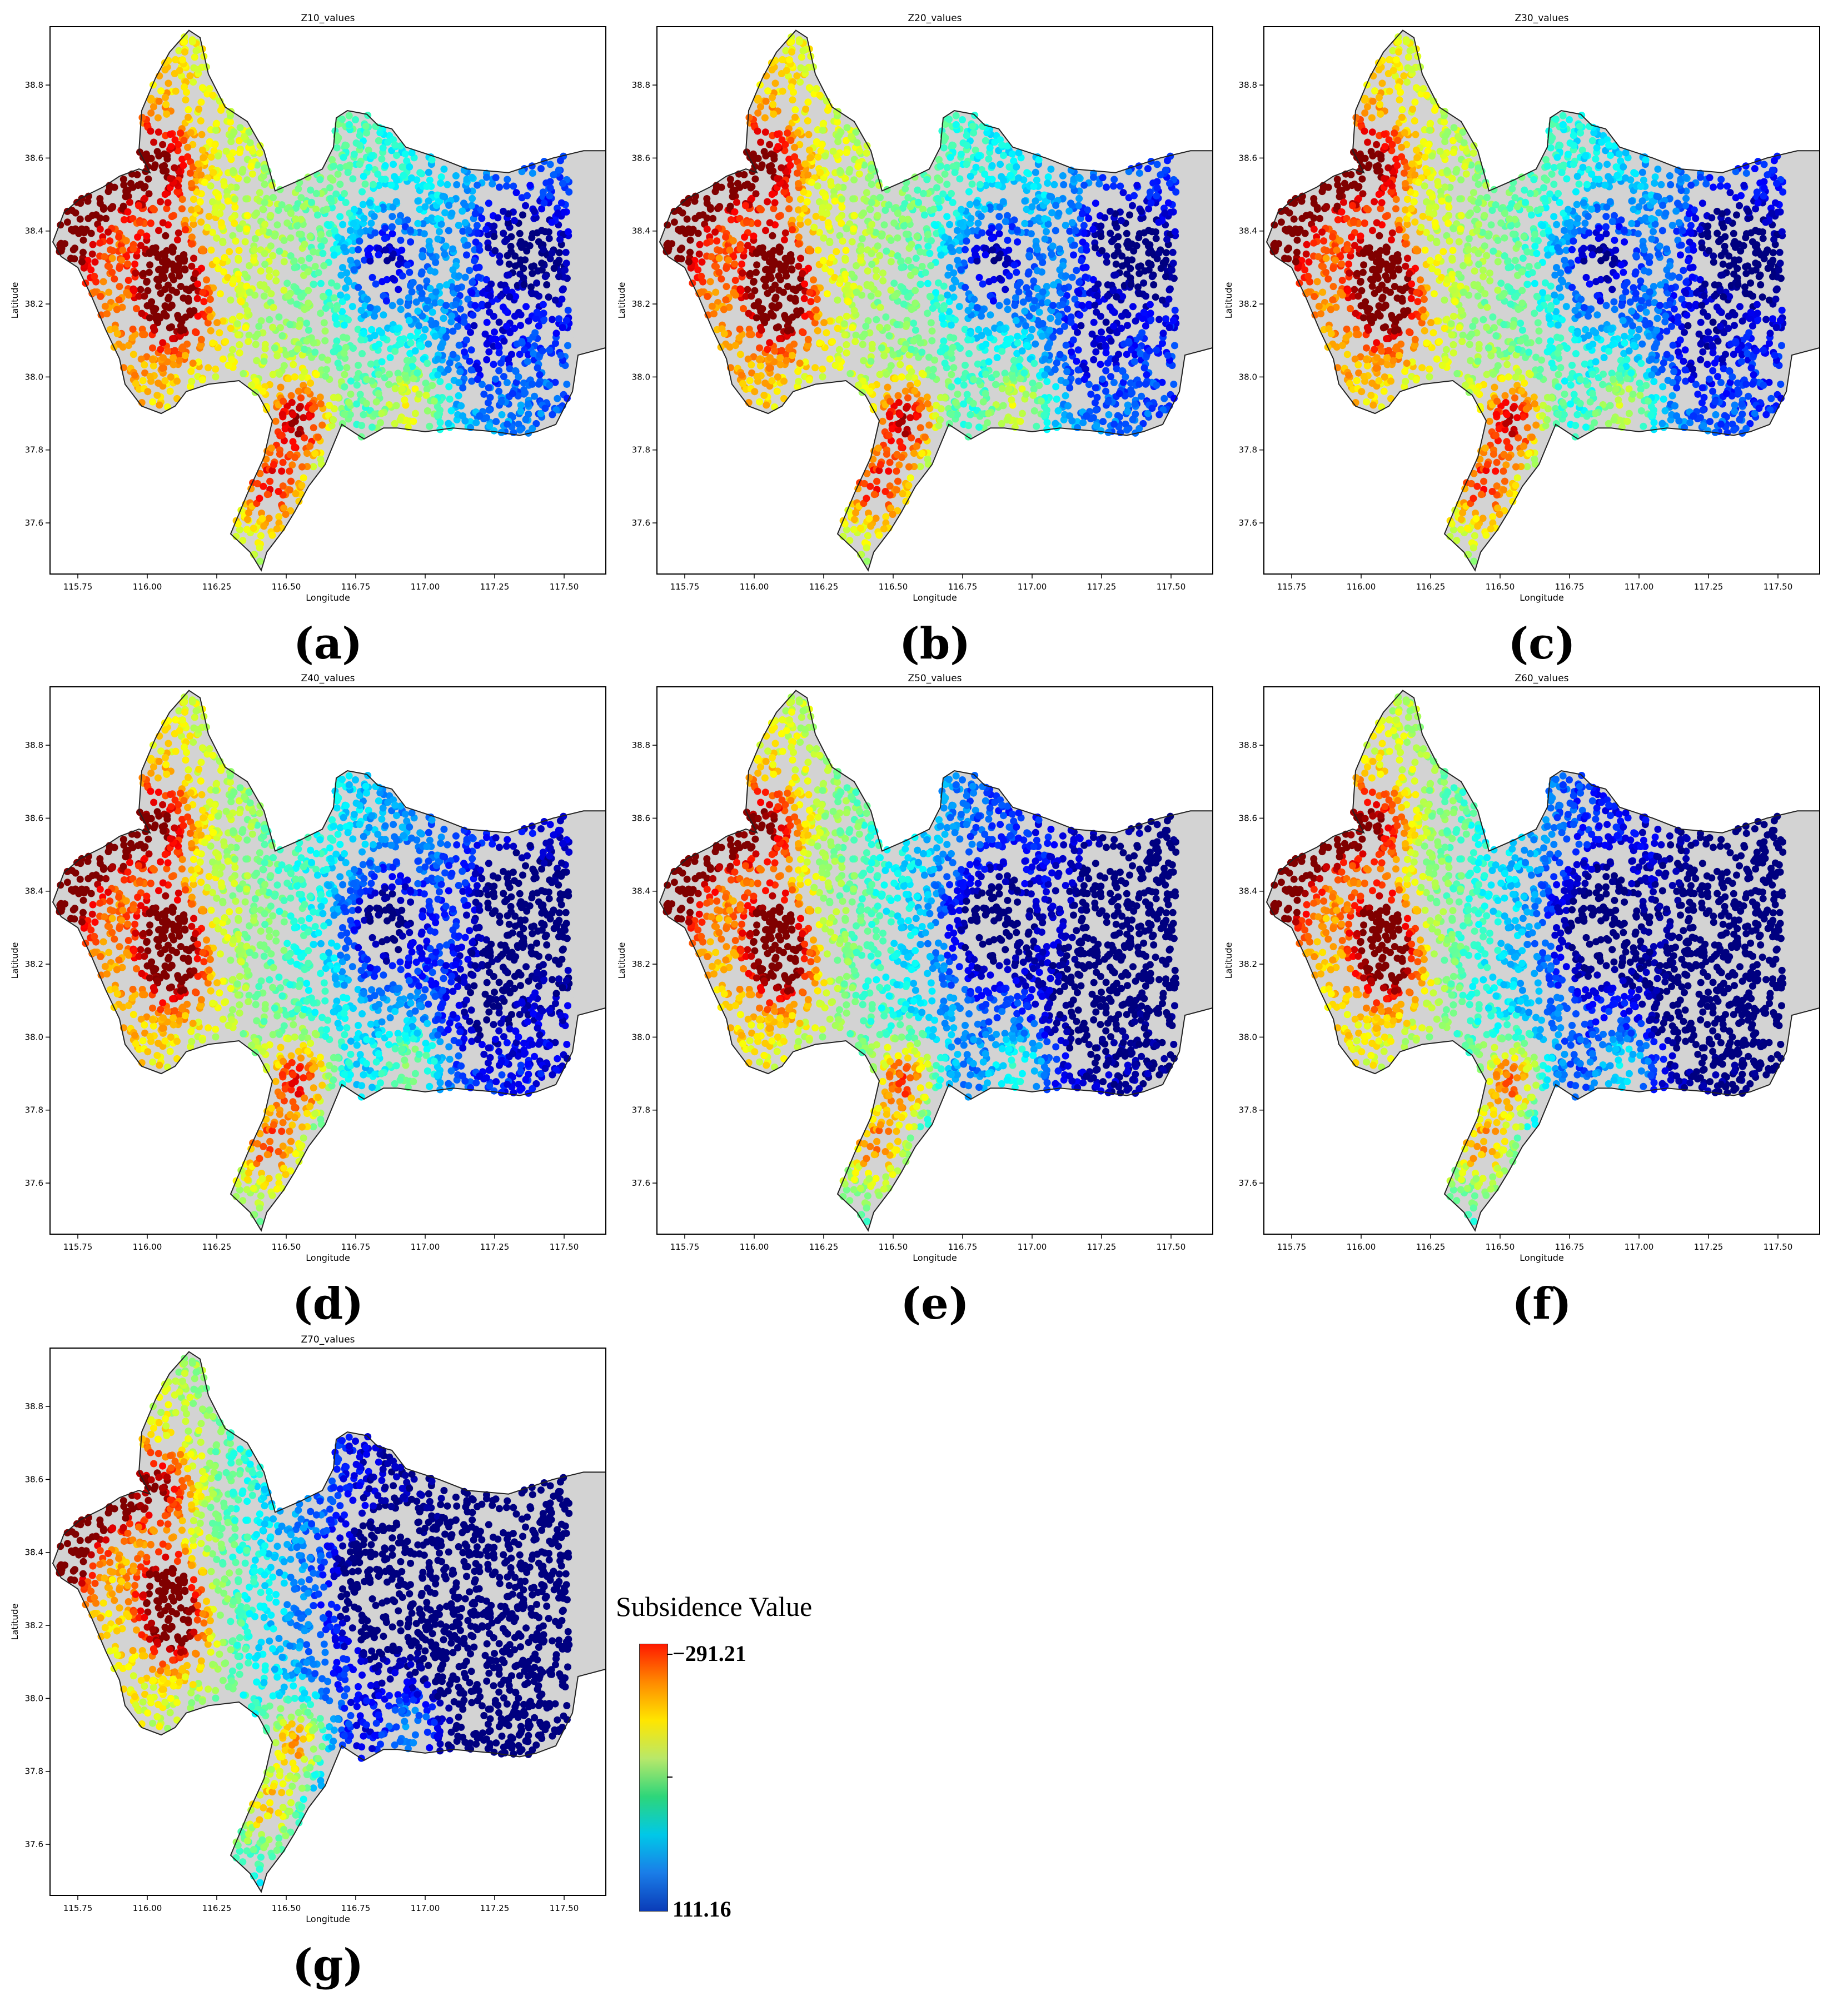 The image size is (1848, 1996). I want to click on panel-title: Z10_values, so click(328, 18).